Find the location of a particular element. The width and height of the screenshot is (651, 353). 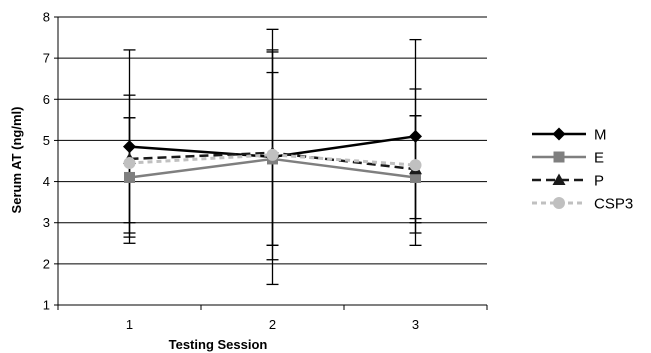

legend-item-E: E is located at coordinates (568, 158).